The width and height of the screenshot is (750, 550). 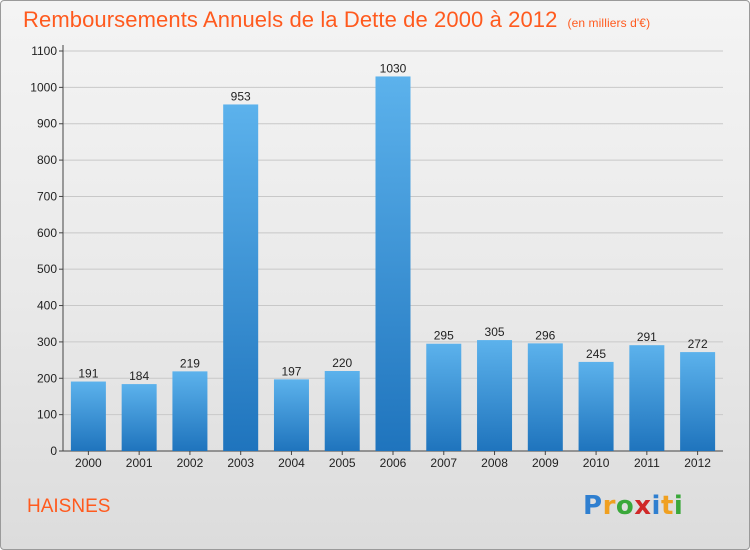 What do you see at coordinates (291, 415) in the screenshot?
I see `bar-2004` at bounding box center [291, 415].